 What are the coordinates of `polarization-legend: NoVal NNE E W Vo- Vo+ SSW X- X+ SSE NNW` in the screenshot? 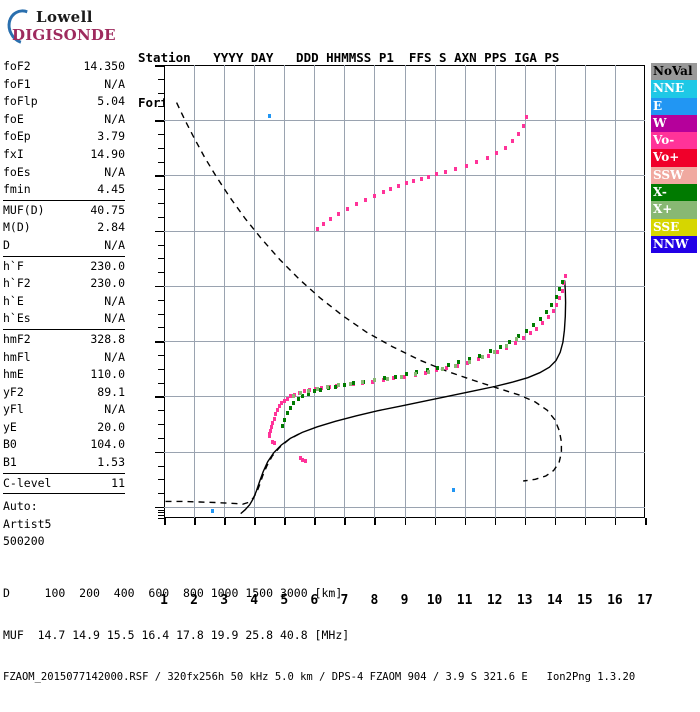 It's located at (674, 158).